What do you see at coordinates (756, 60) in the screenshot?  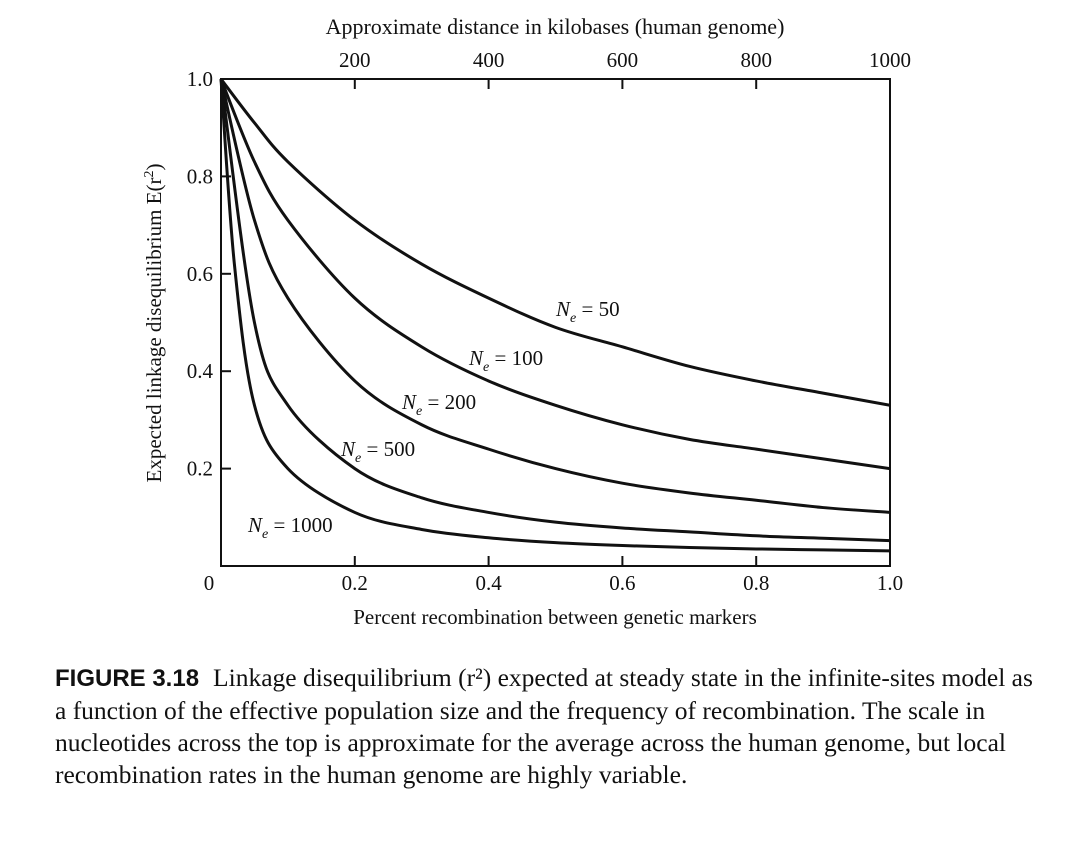 I see `top-tick-label: 800` at bounding box center [756, 60].